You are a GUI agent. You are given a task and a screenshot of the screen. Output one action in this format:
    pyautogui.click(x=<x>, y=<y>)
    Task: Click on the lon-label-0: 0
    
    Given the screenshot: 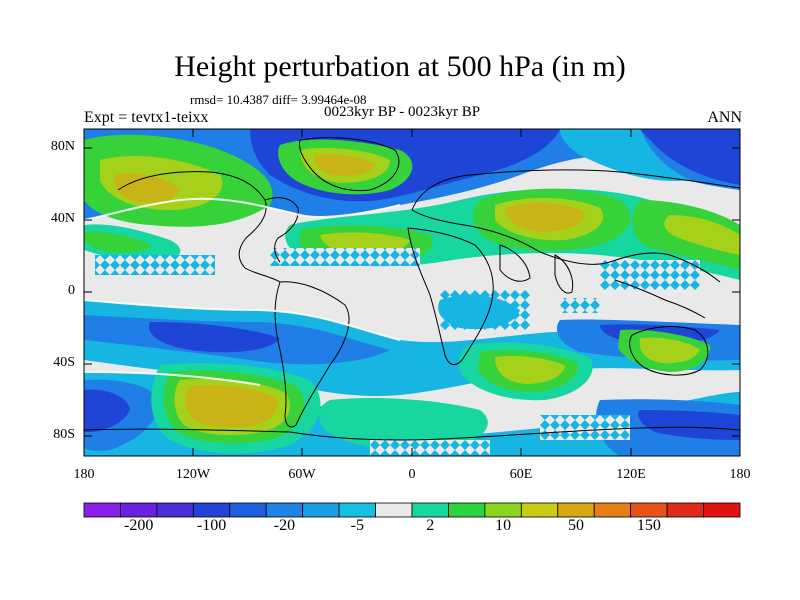 What is the action you would take?
    pyautogui.click(x=412, y=474)
    